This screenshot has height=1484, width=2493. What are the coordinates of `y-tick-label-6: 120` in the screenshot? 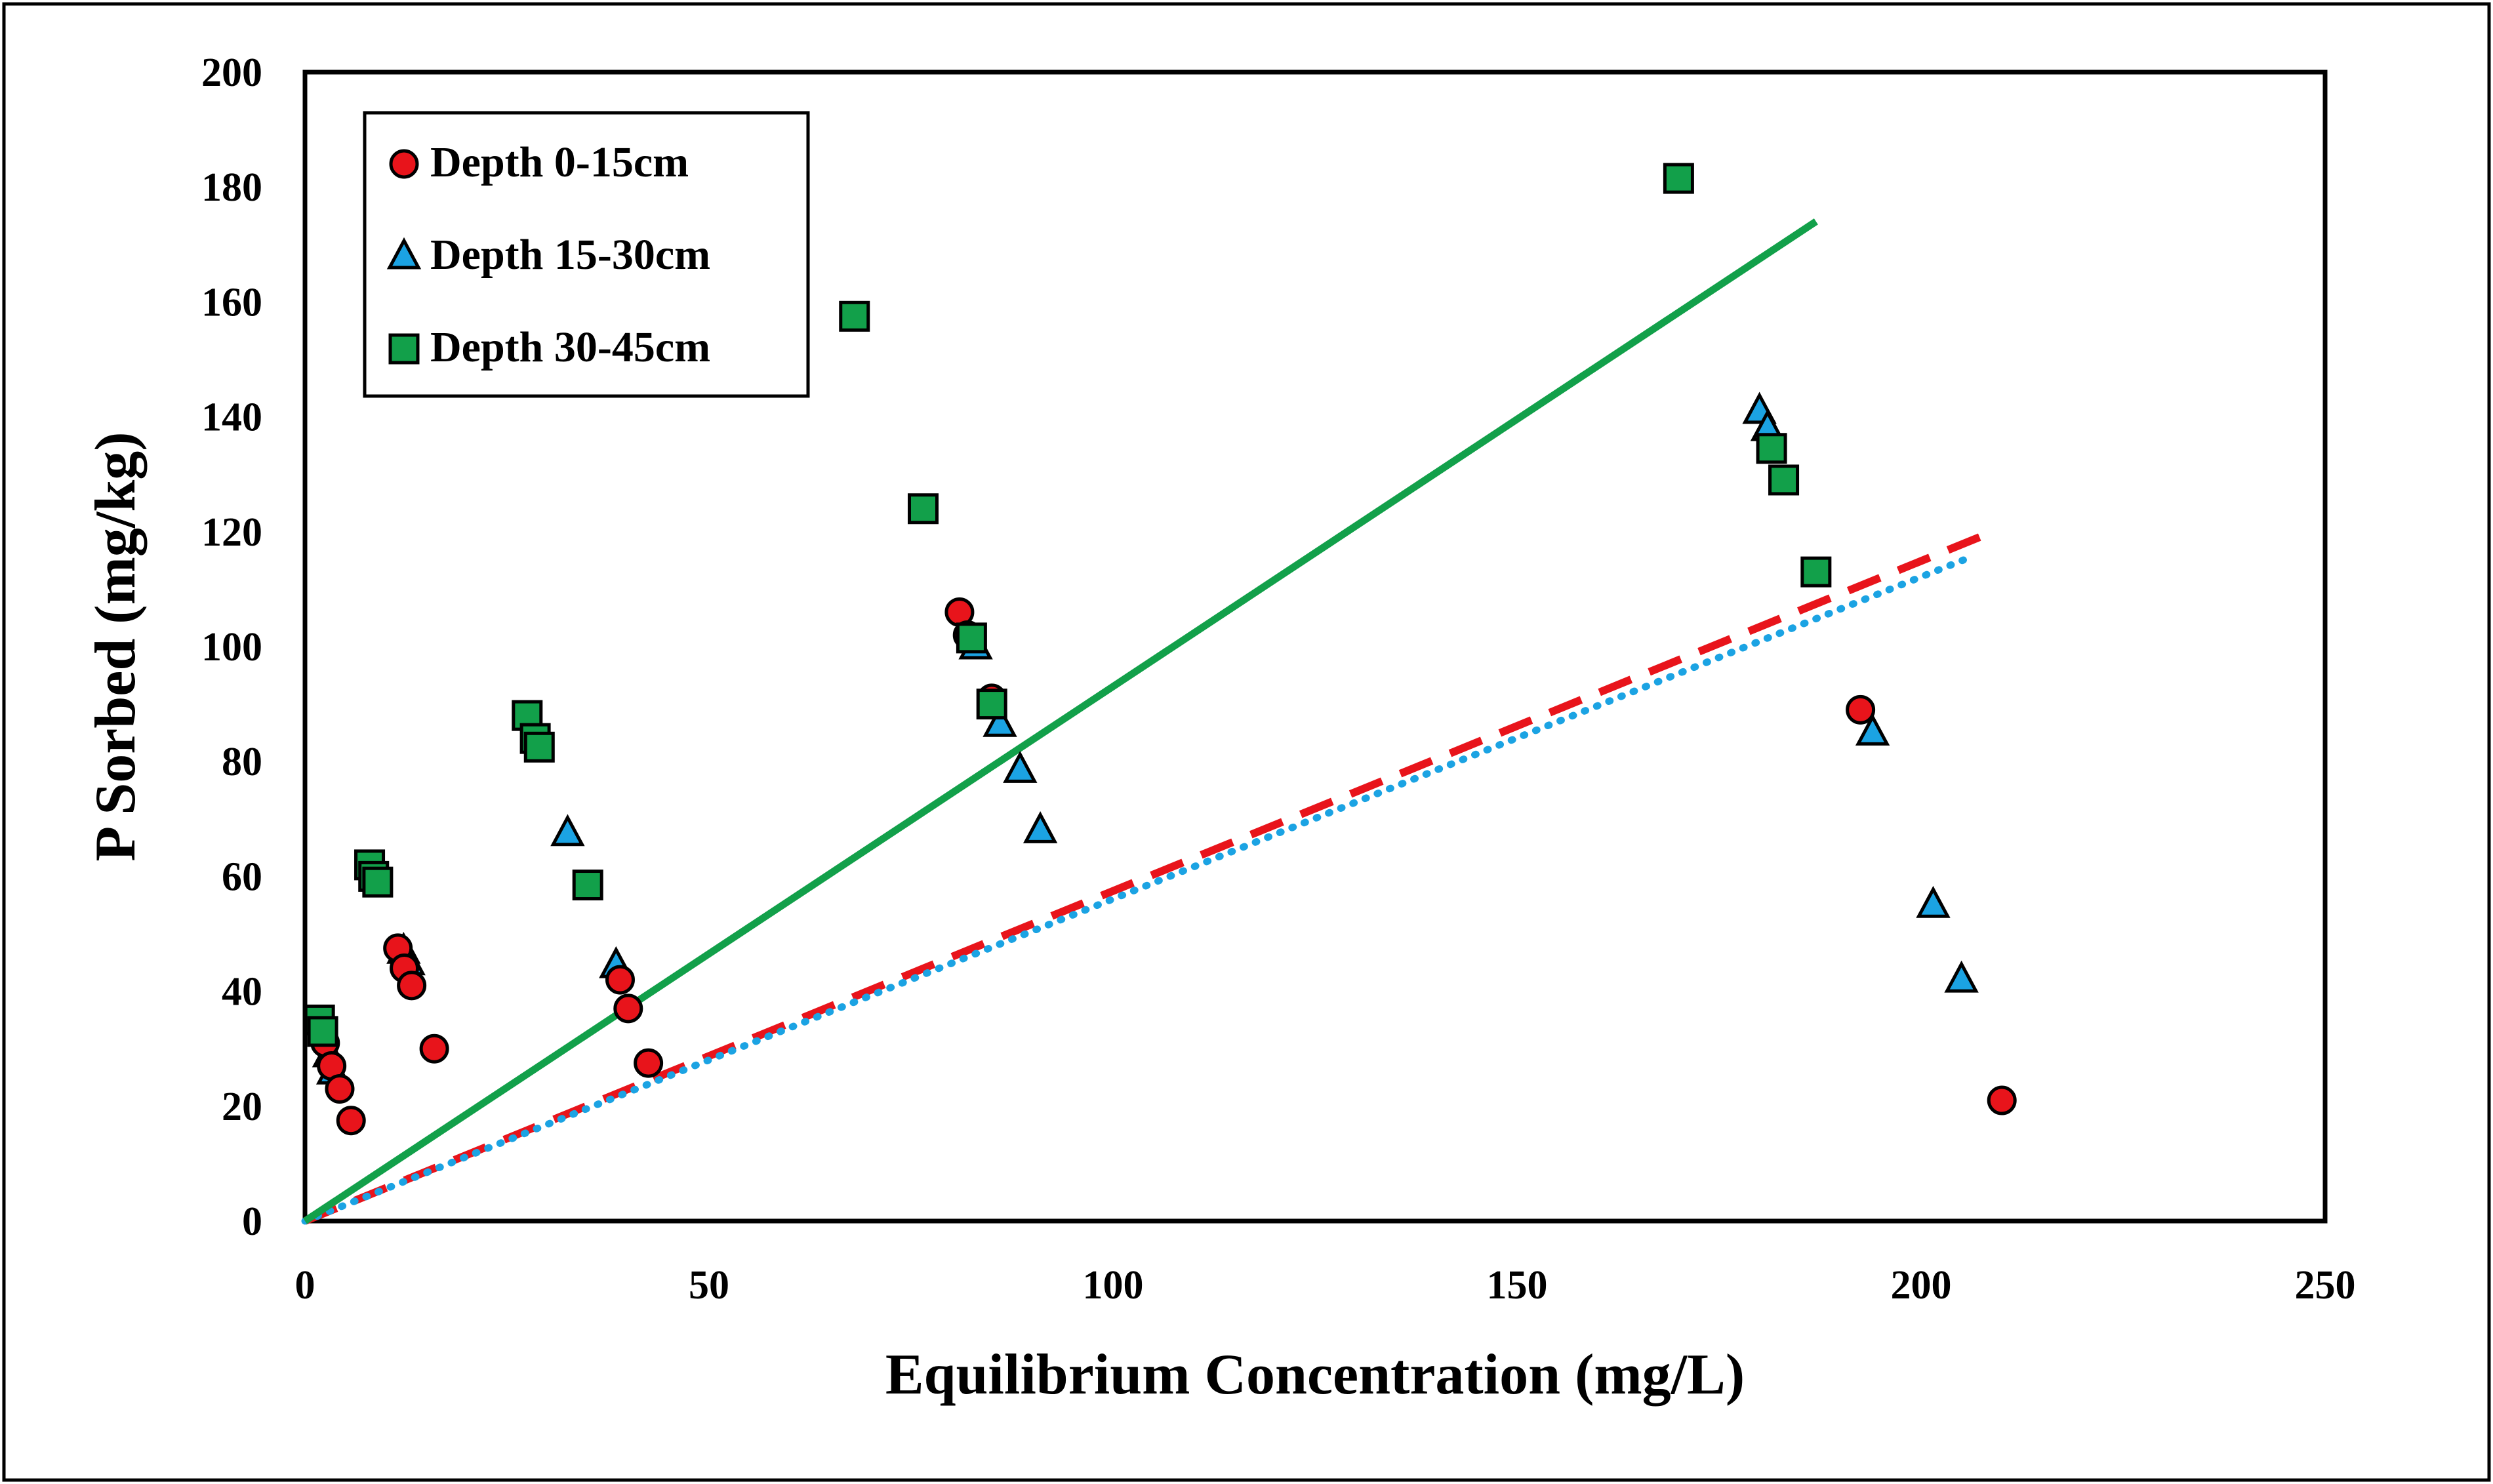 It's located at (231, 532).